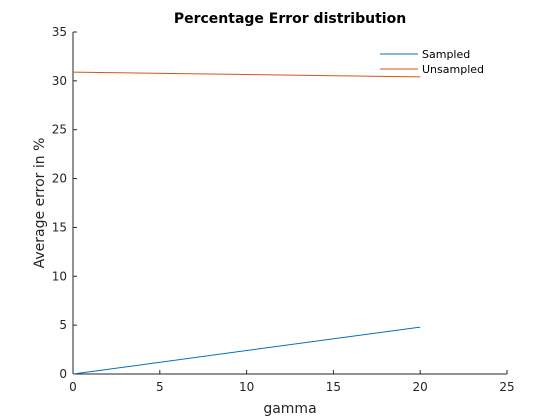  What do you see at coordinates (289, 409) in the screenshot?
I see `x-axis-label: gamma` at bounding box center [289, 409].